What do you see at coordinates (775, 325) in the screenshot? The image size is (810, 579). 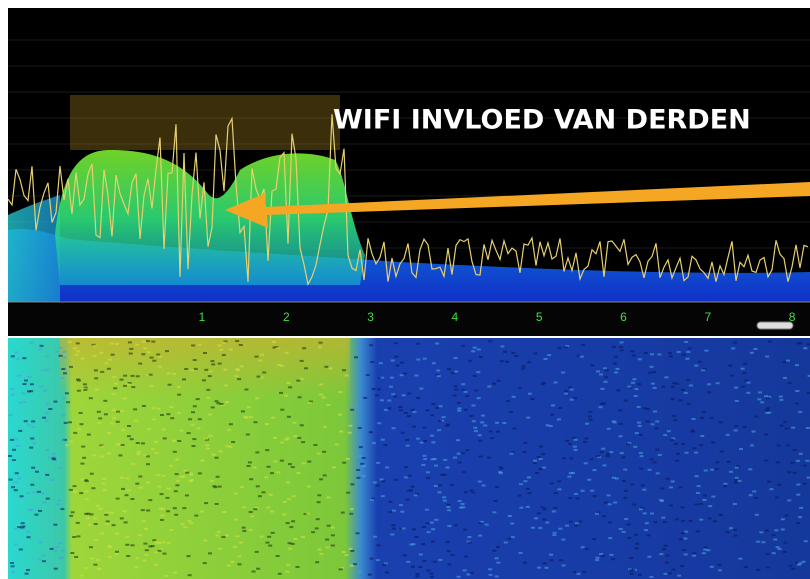 I see `scroll-handle` at bounding box center [775, 325].